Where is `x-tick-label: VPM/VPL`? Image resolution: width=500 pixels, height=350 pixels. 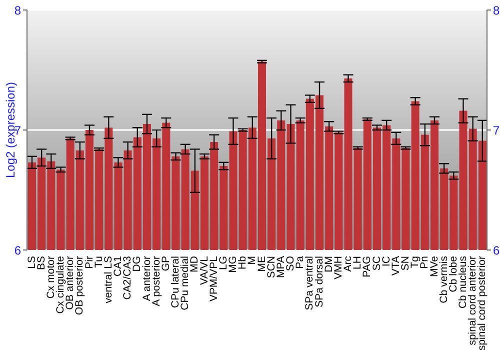
x-tick-label: VPM/VPL is located at coordinates (214, 279).